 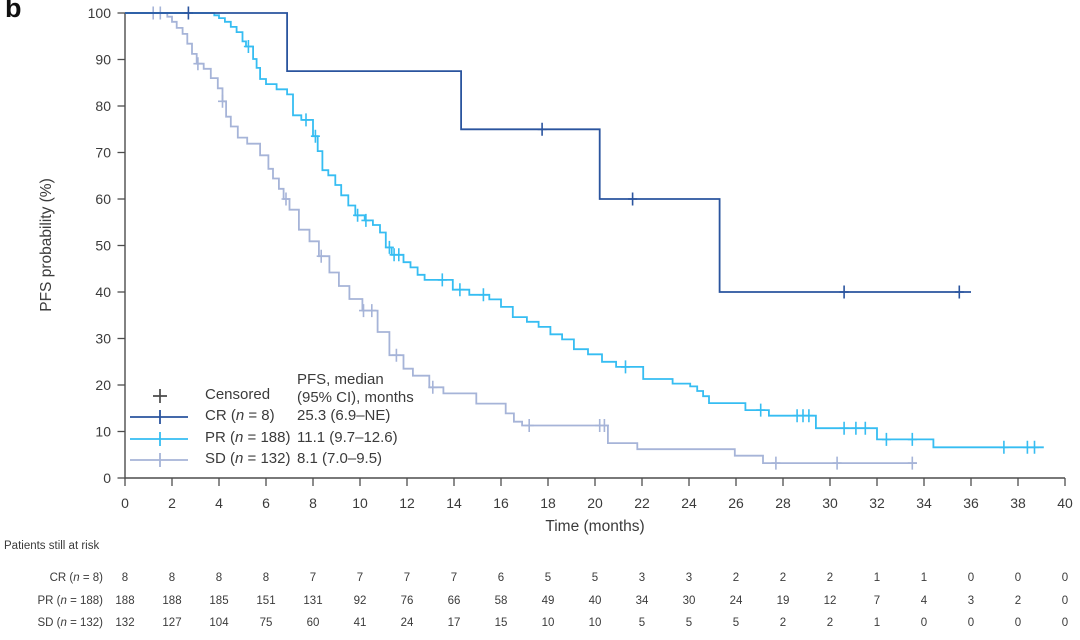 I want to click on risk-count-sd: 127, so click(x=172, y=623).